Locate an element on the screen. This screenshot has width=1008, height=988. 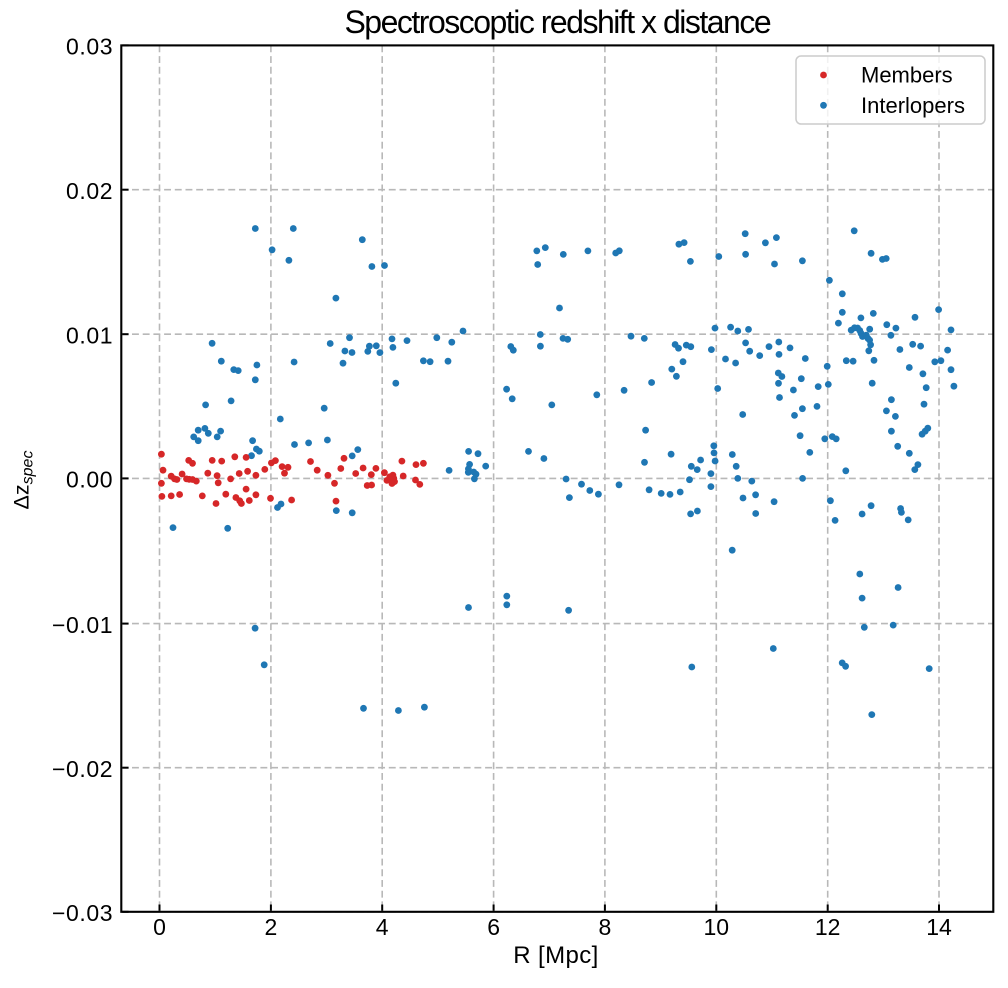
svg-text: Interlopers is located at coordinates (913, 105).